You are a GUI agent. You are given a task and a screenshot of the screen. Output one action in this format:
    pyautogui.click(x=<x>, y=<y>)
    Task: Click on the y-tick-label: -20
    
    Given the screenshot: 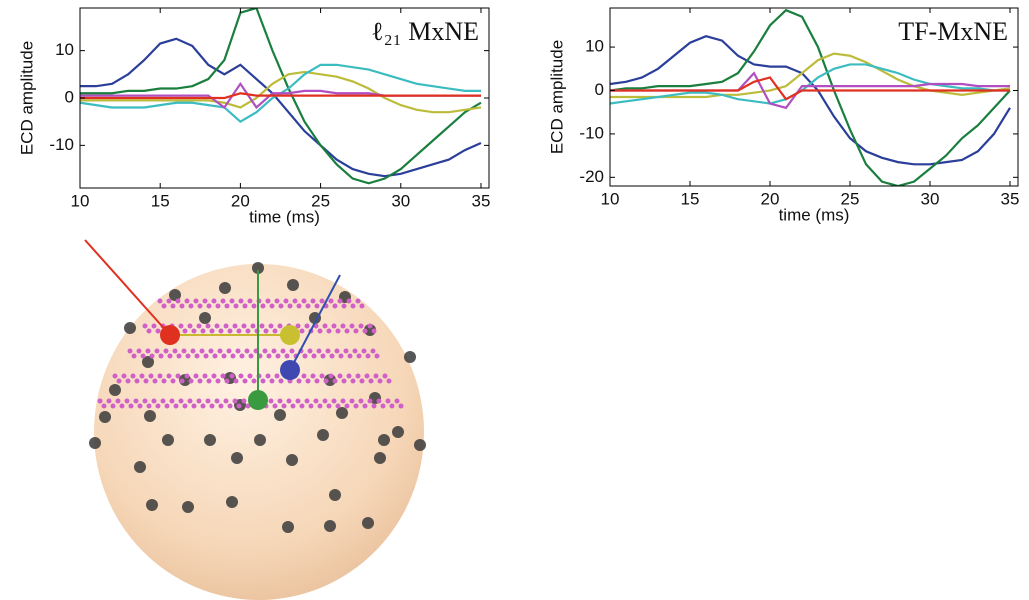 What is the action you would take?
    pyautogui.click(x=591, y=176)
    